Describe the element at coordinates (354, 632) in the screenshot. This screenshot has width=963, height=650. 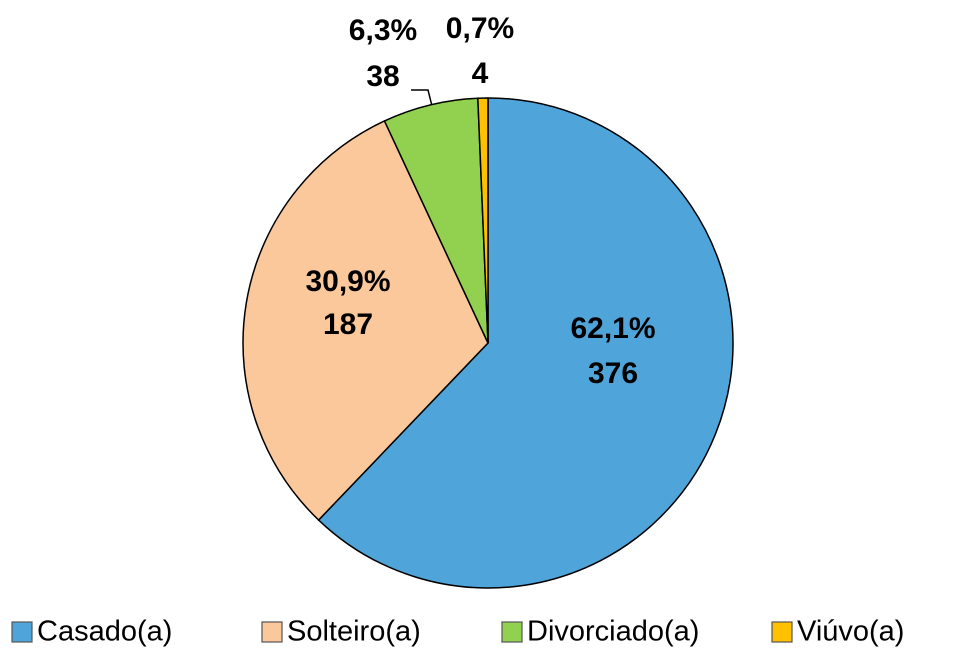
I see `legend-label: Solteiro(a)` at that location.